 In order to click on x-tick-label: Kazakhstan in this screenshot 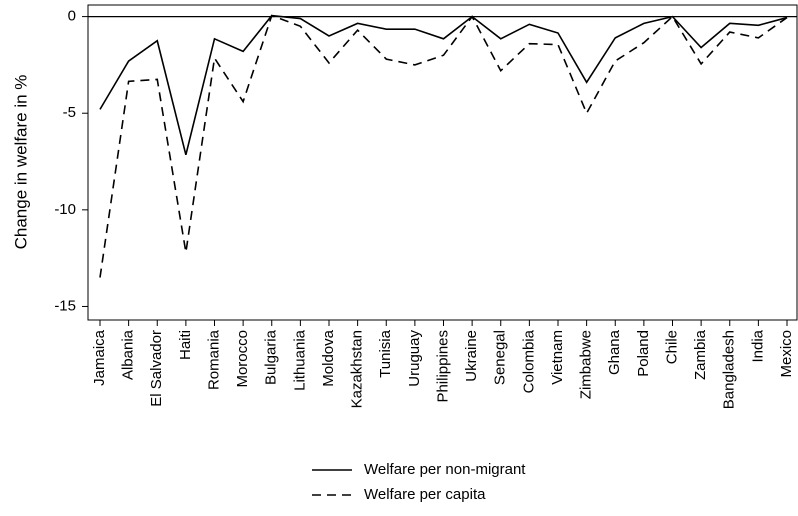, I will do `click(357, 369)`.